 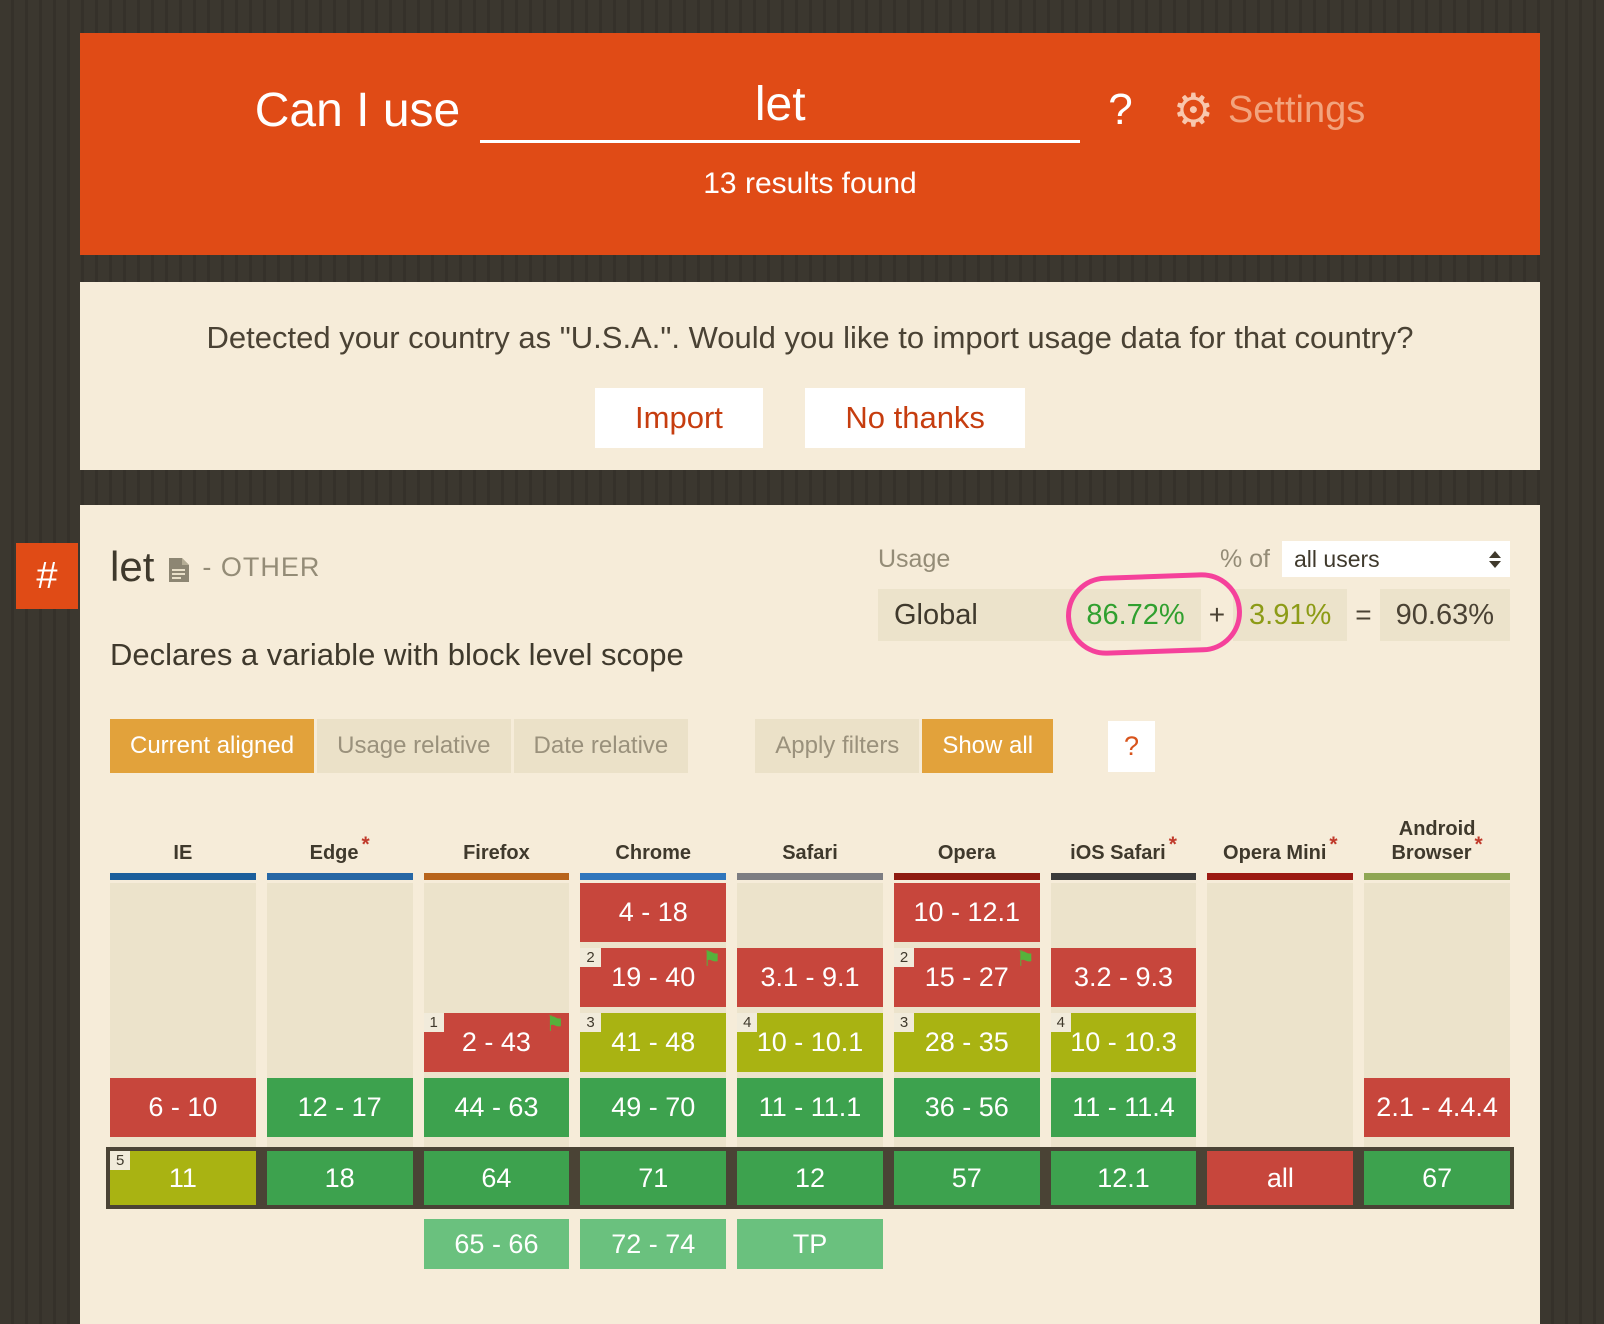 I want to click on version-range: 11 - 11.1, so click(x=810, y=1107).